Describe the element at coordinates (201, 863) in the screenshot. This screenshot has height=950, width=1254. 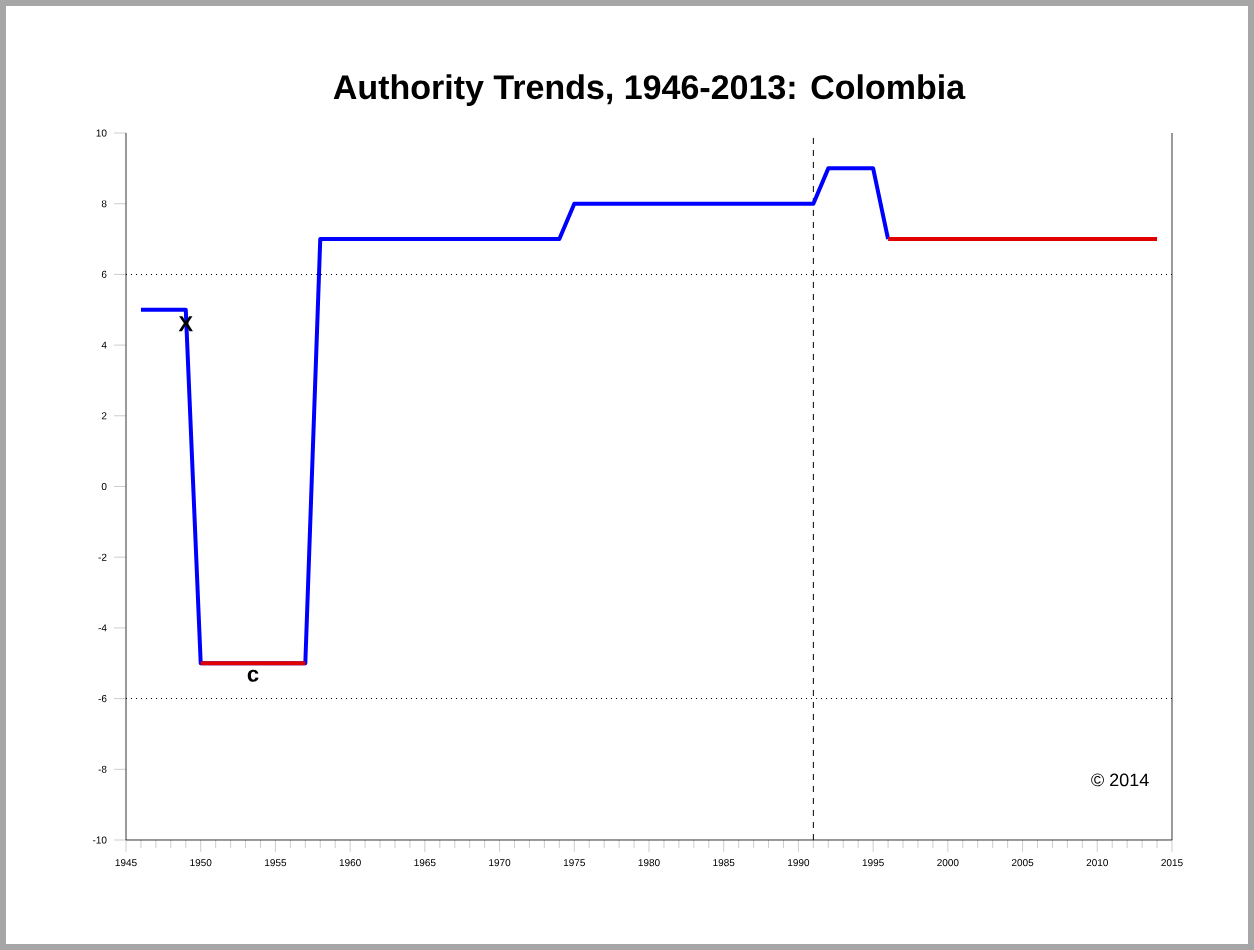
I see `x-tick-label: 1950` at that location.